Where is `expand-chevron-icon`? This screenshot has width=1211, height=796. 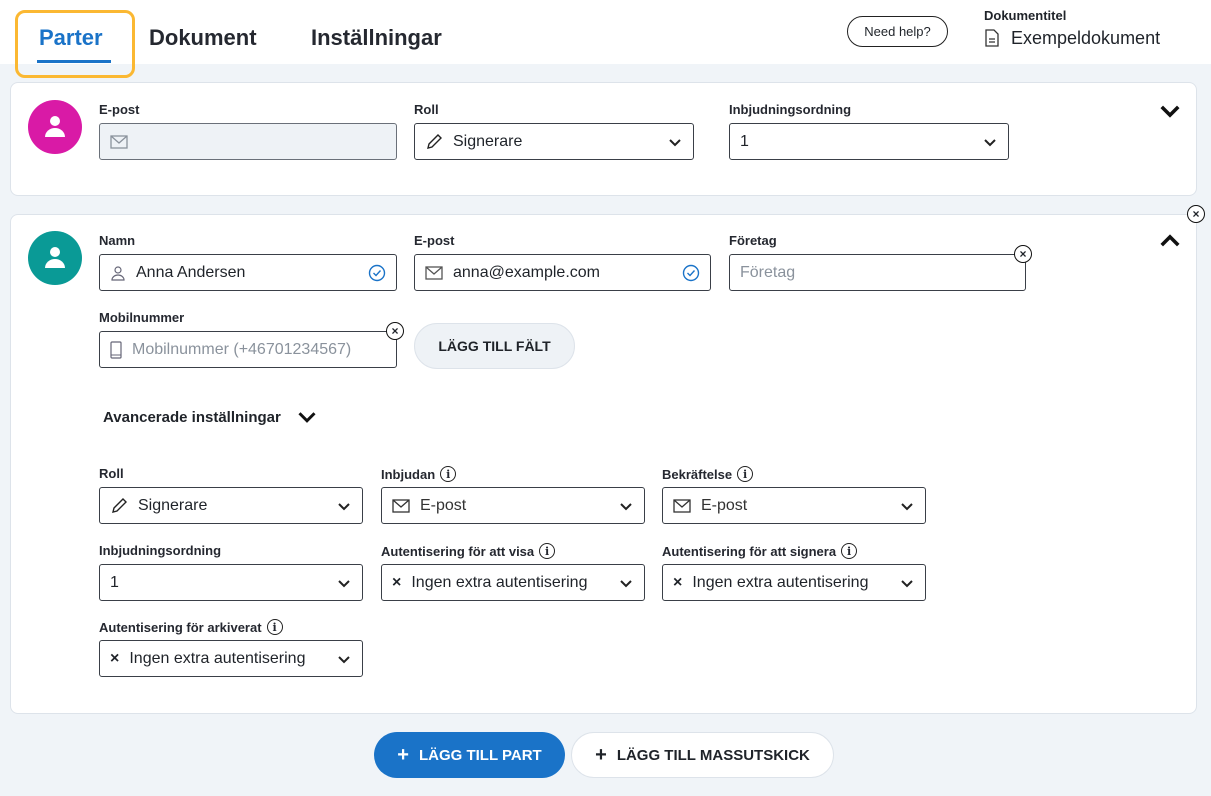 expand-chevron-icon is located at coordinates (1170, 111).